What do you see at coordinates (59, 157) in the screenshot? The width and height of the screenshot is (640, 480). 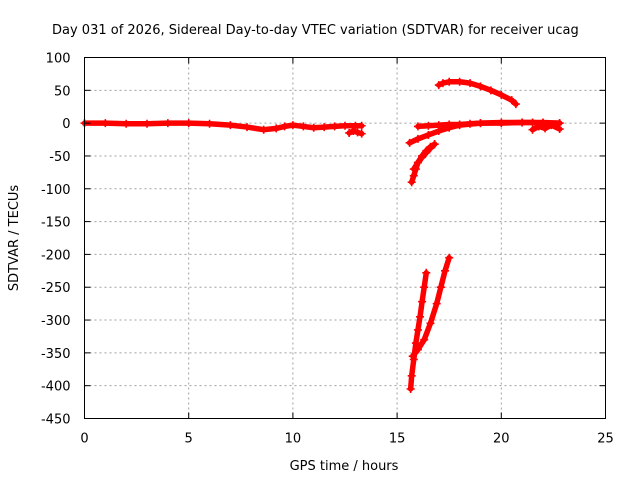 I see `y-tick-label: -50` at bounding box center [59, 157].